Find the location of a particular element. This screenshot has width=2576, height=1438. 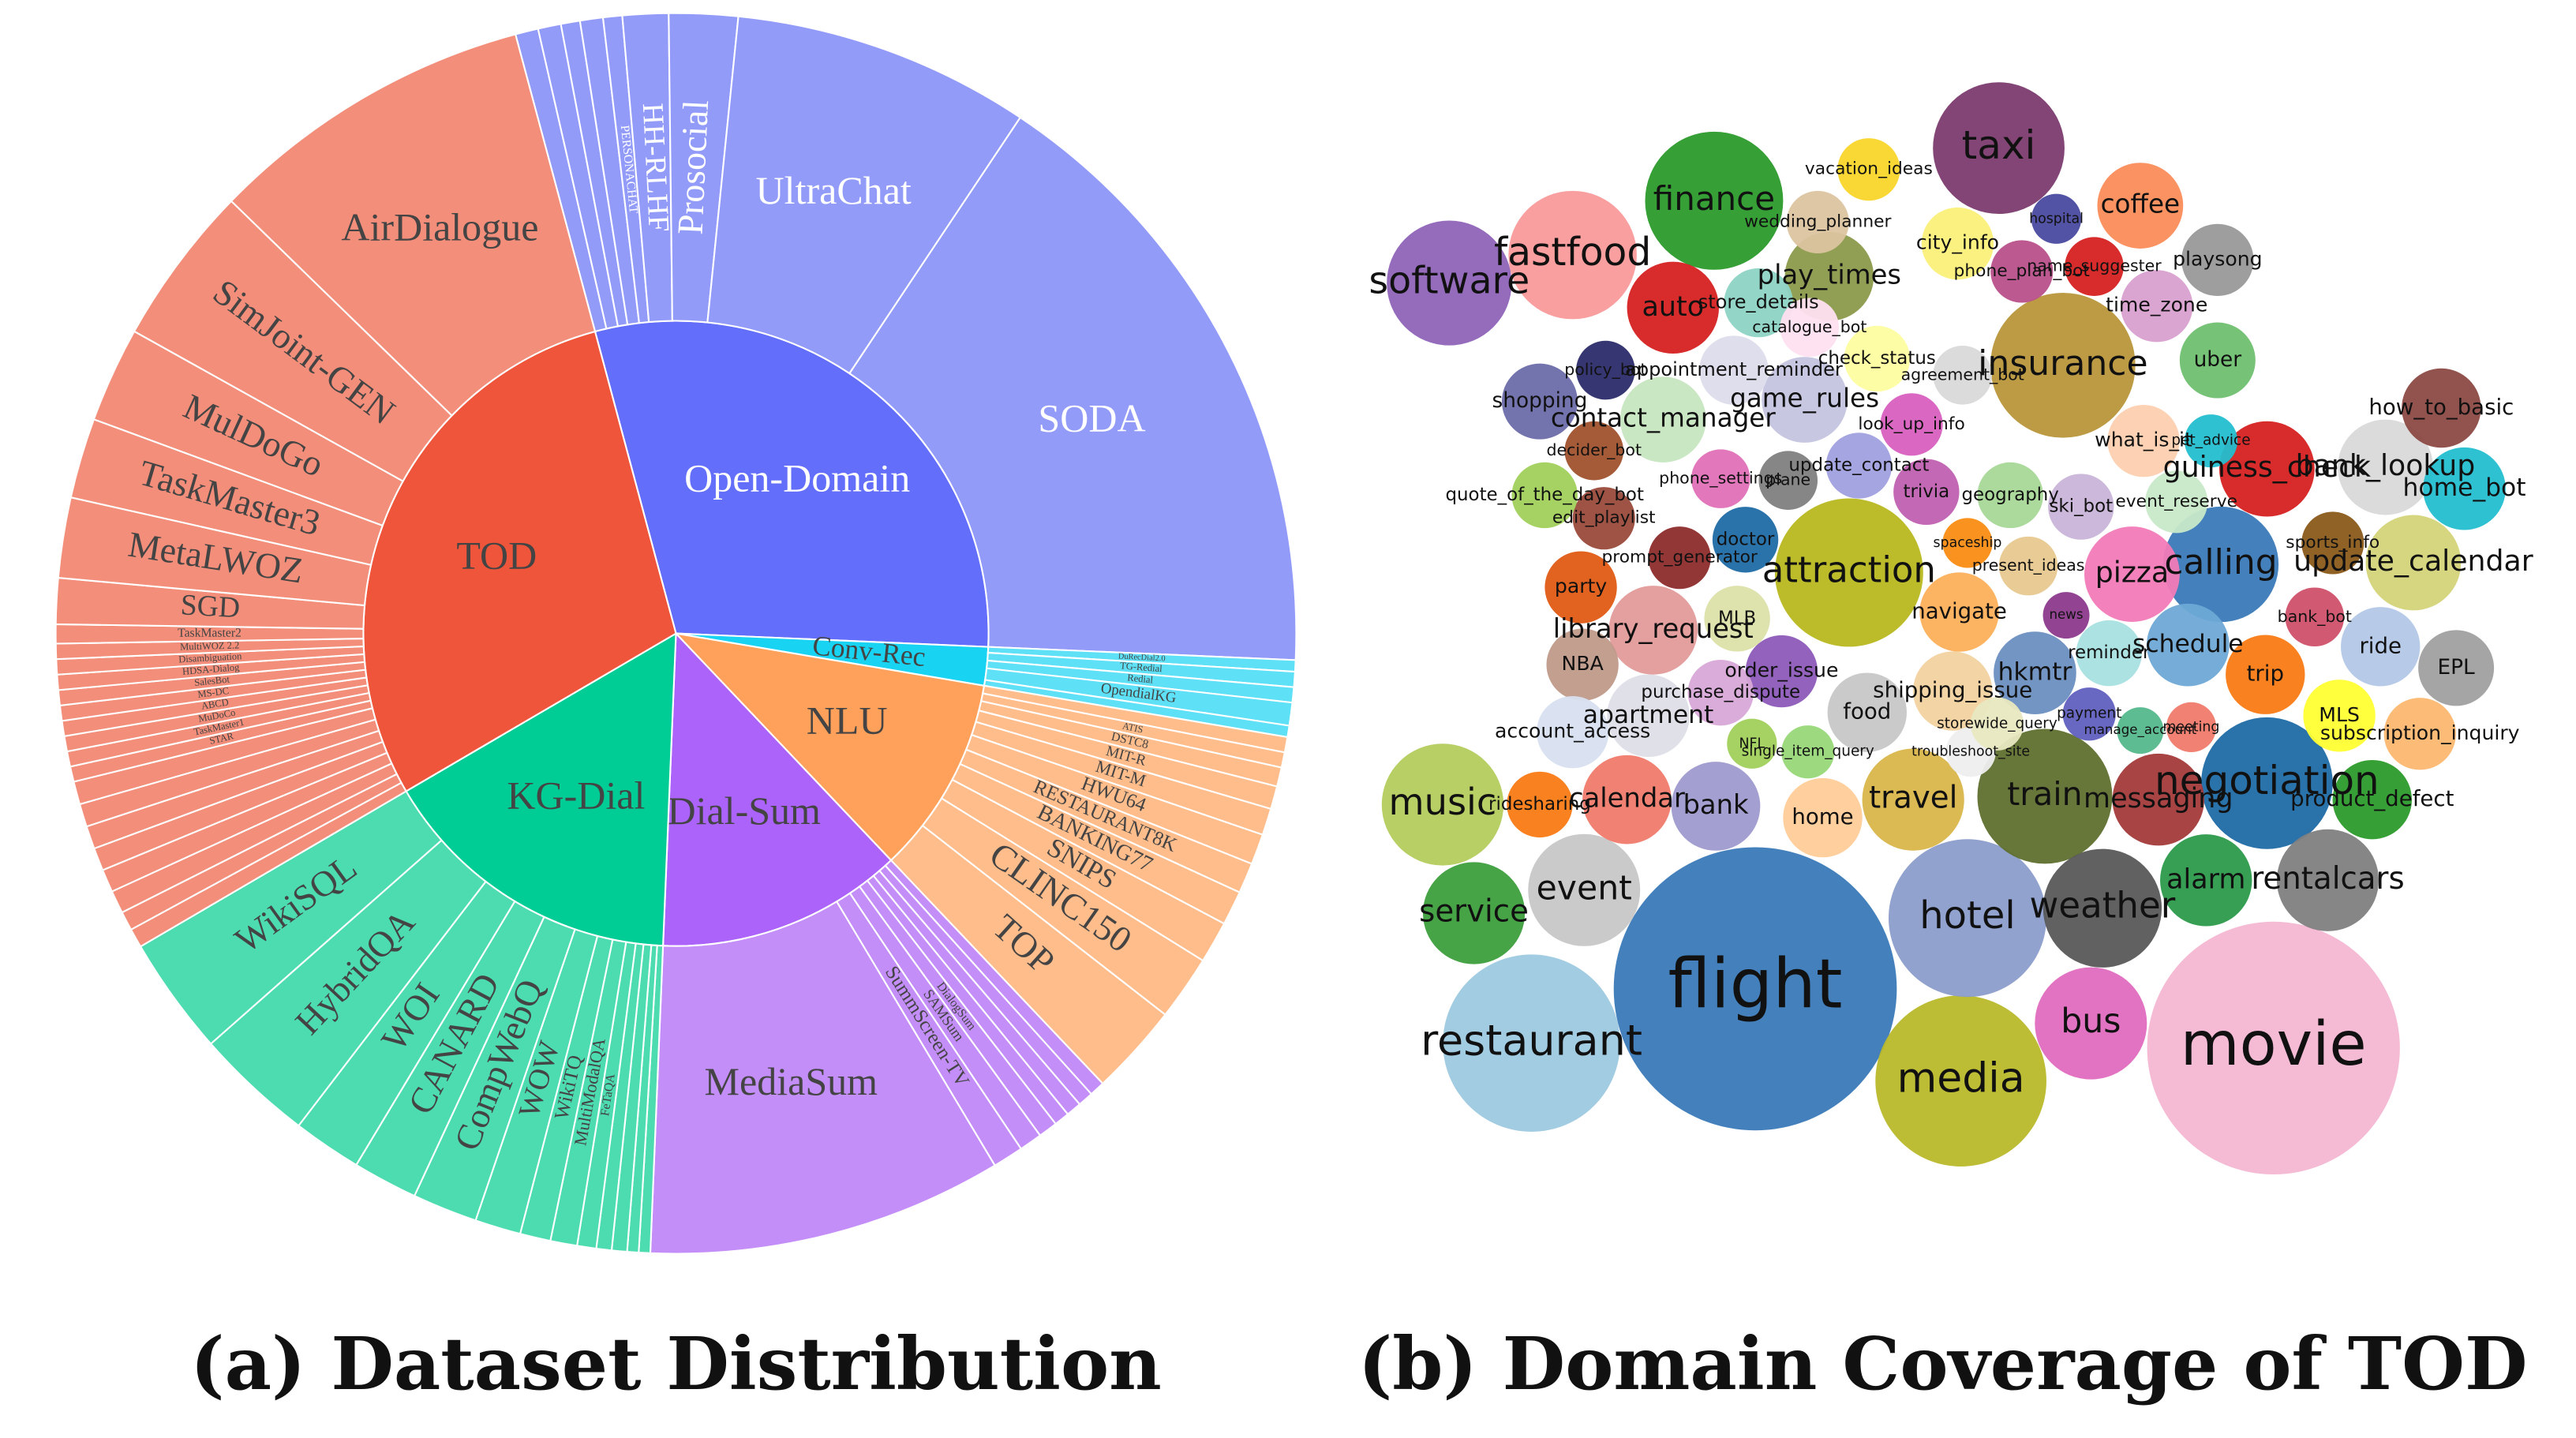

bubble-label: contact_manager is located at coordinates (1663, 418).